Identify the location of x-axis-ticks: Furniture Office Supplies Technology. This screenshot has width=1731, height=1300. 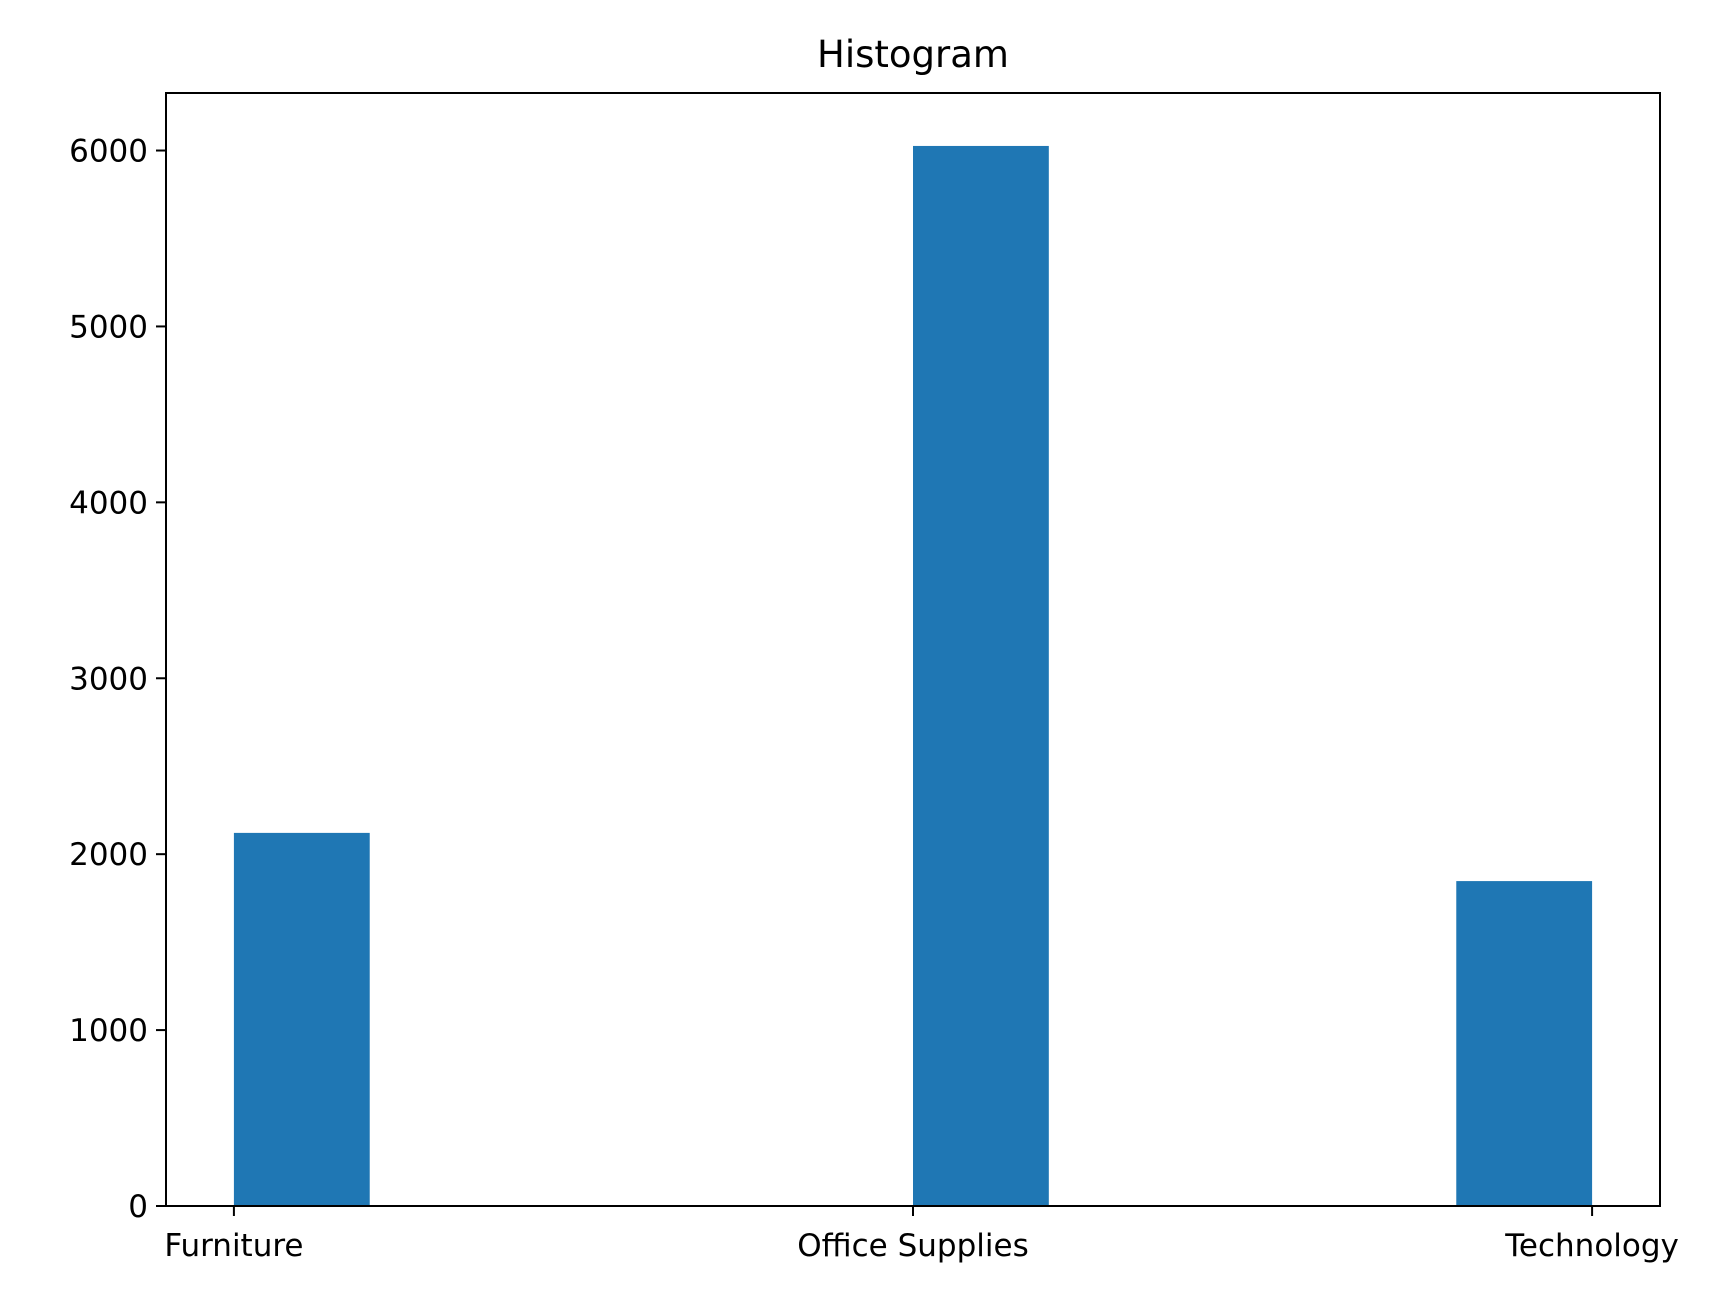
(921, 1235).